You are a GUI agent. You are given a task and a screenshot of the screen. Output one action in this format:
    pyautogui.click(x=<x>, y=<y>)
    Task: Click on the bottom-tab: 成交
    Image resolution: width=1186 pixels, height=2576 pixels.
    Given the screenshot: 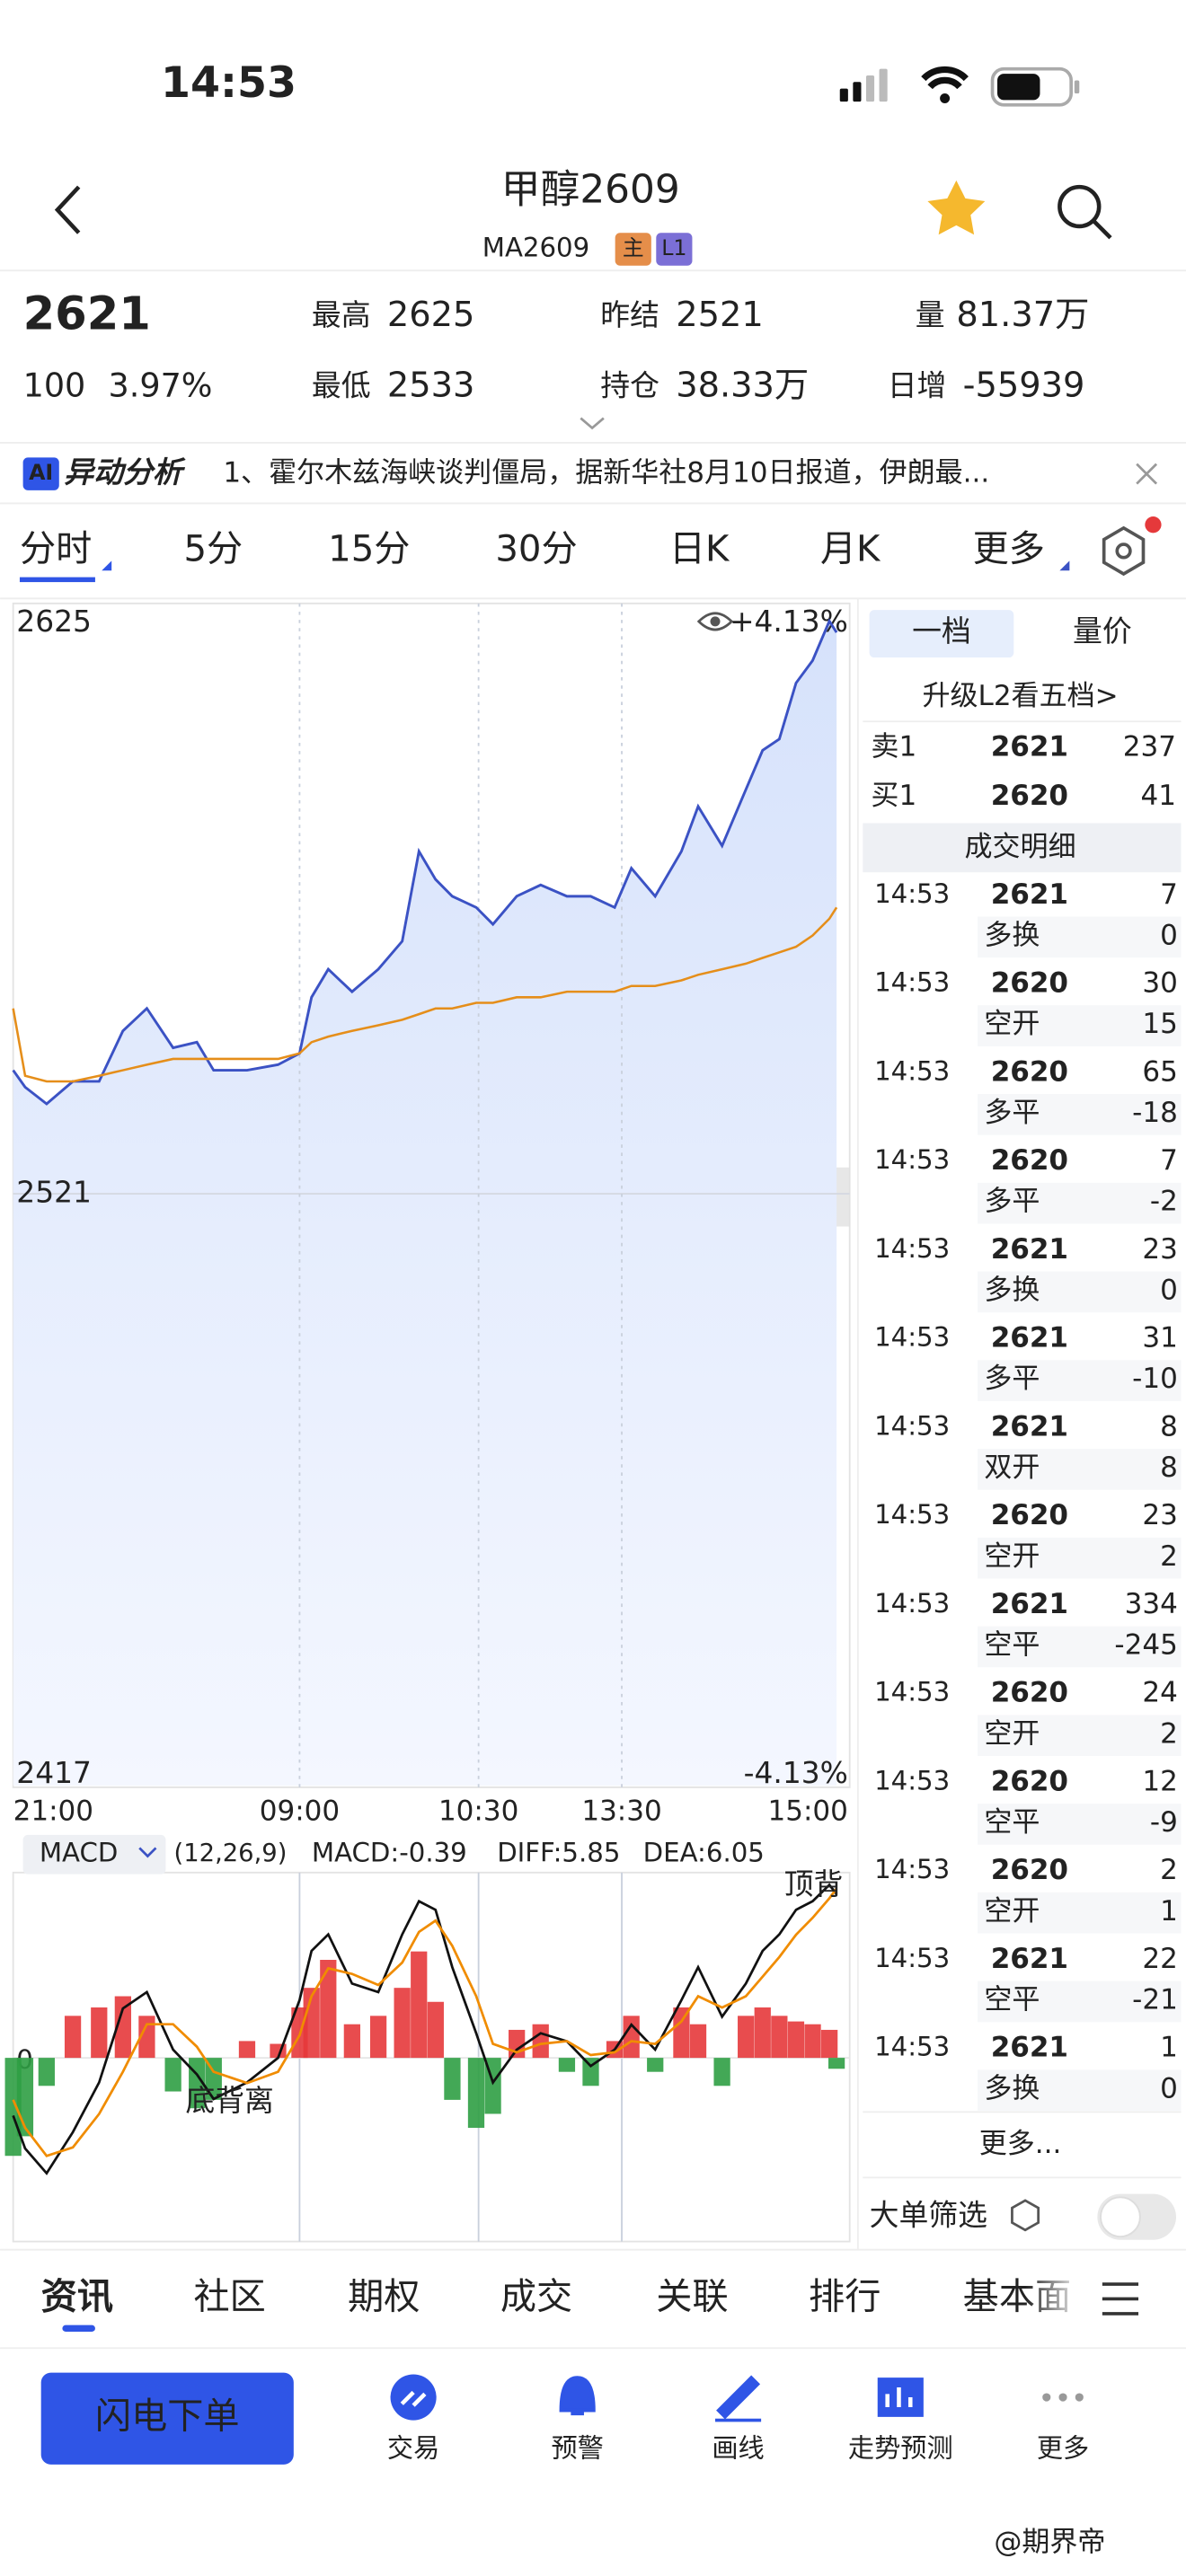 What is the action you would take?
    pyautogui.click(x=536, y=2296)
    